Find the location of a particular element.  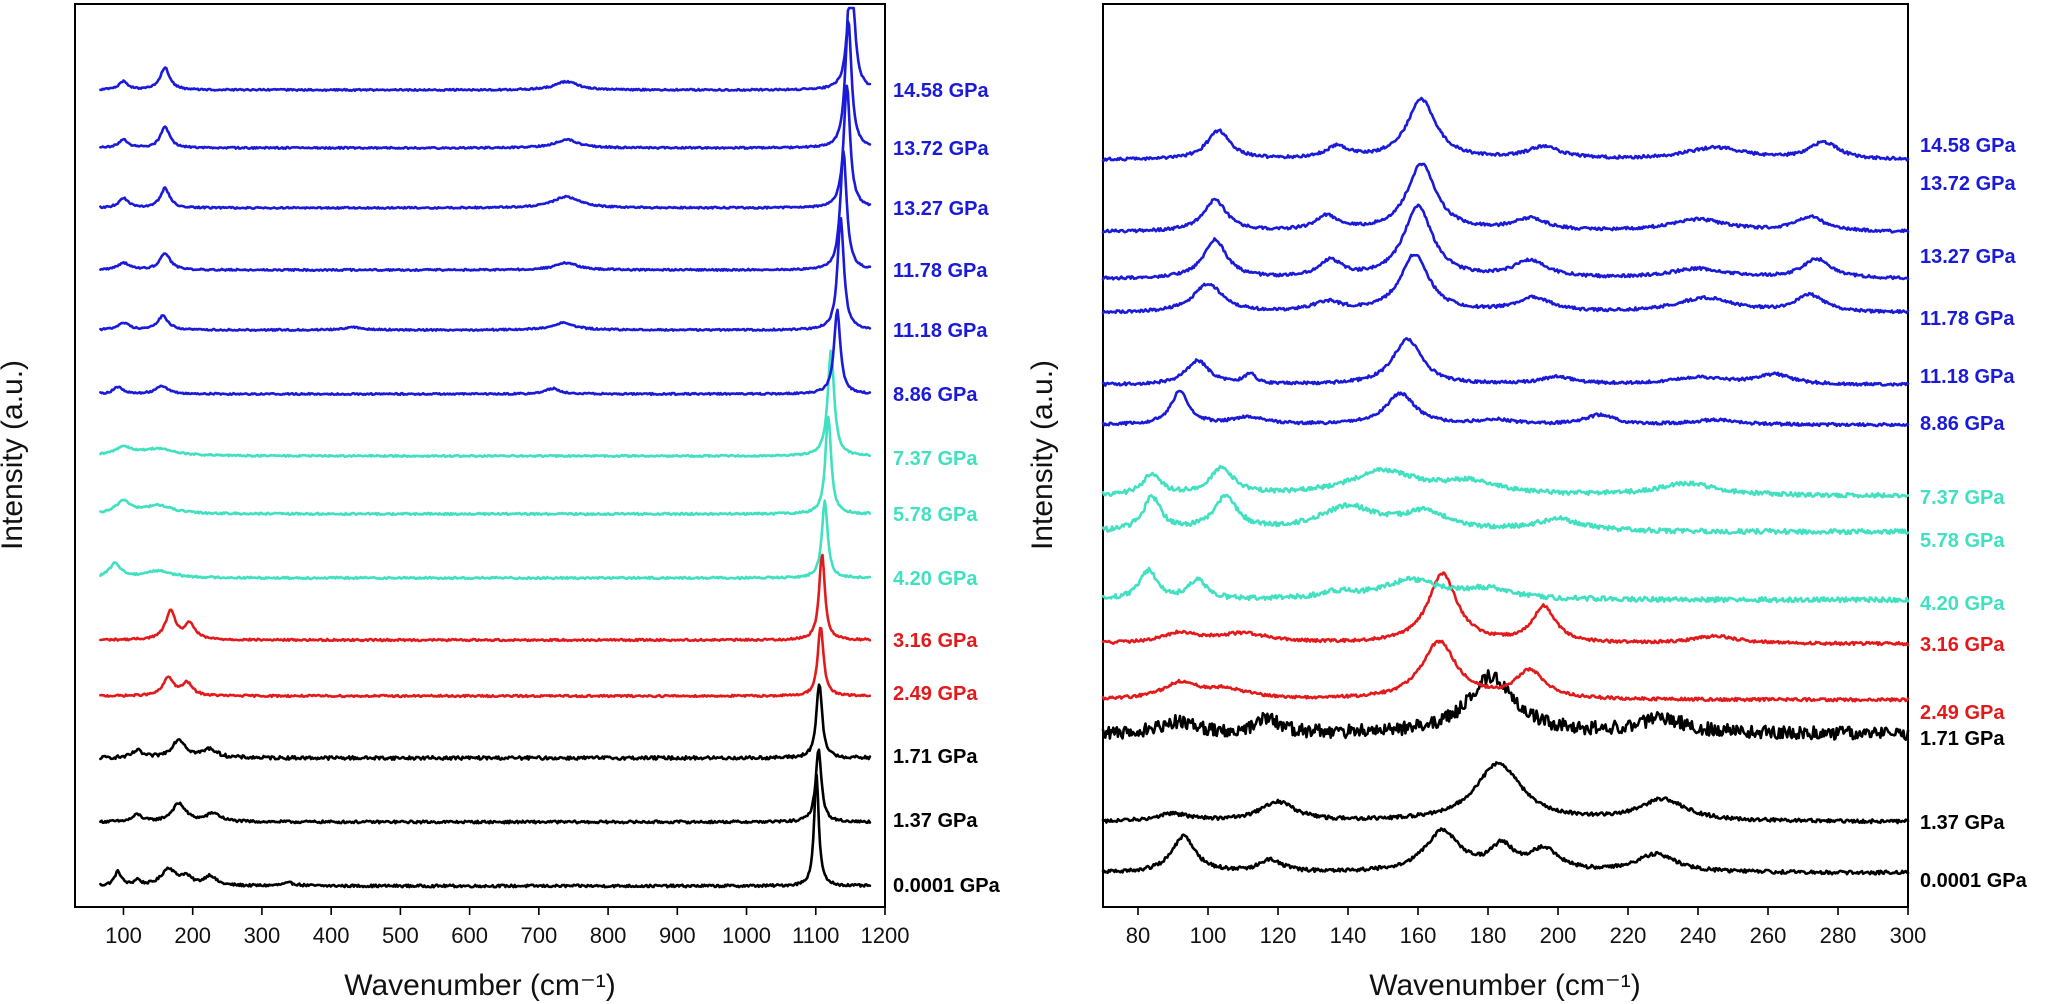

x-tick-label: 700 is located at coordinates (538, 935).